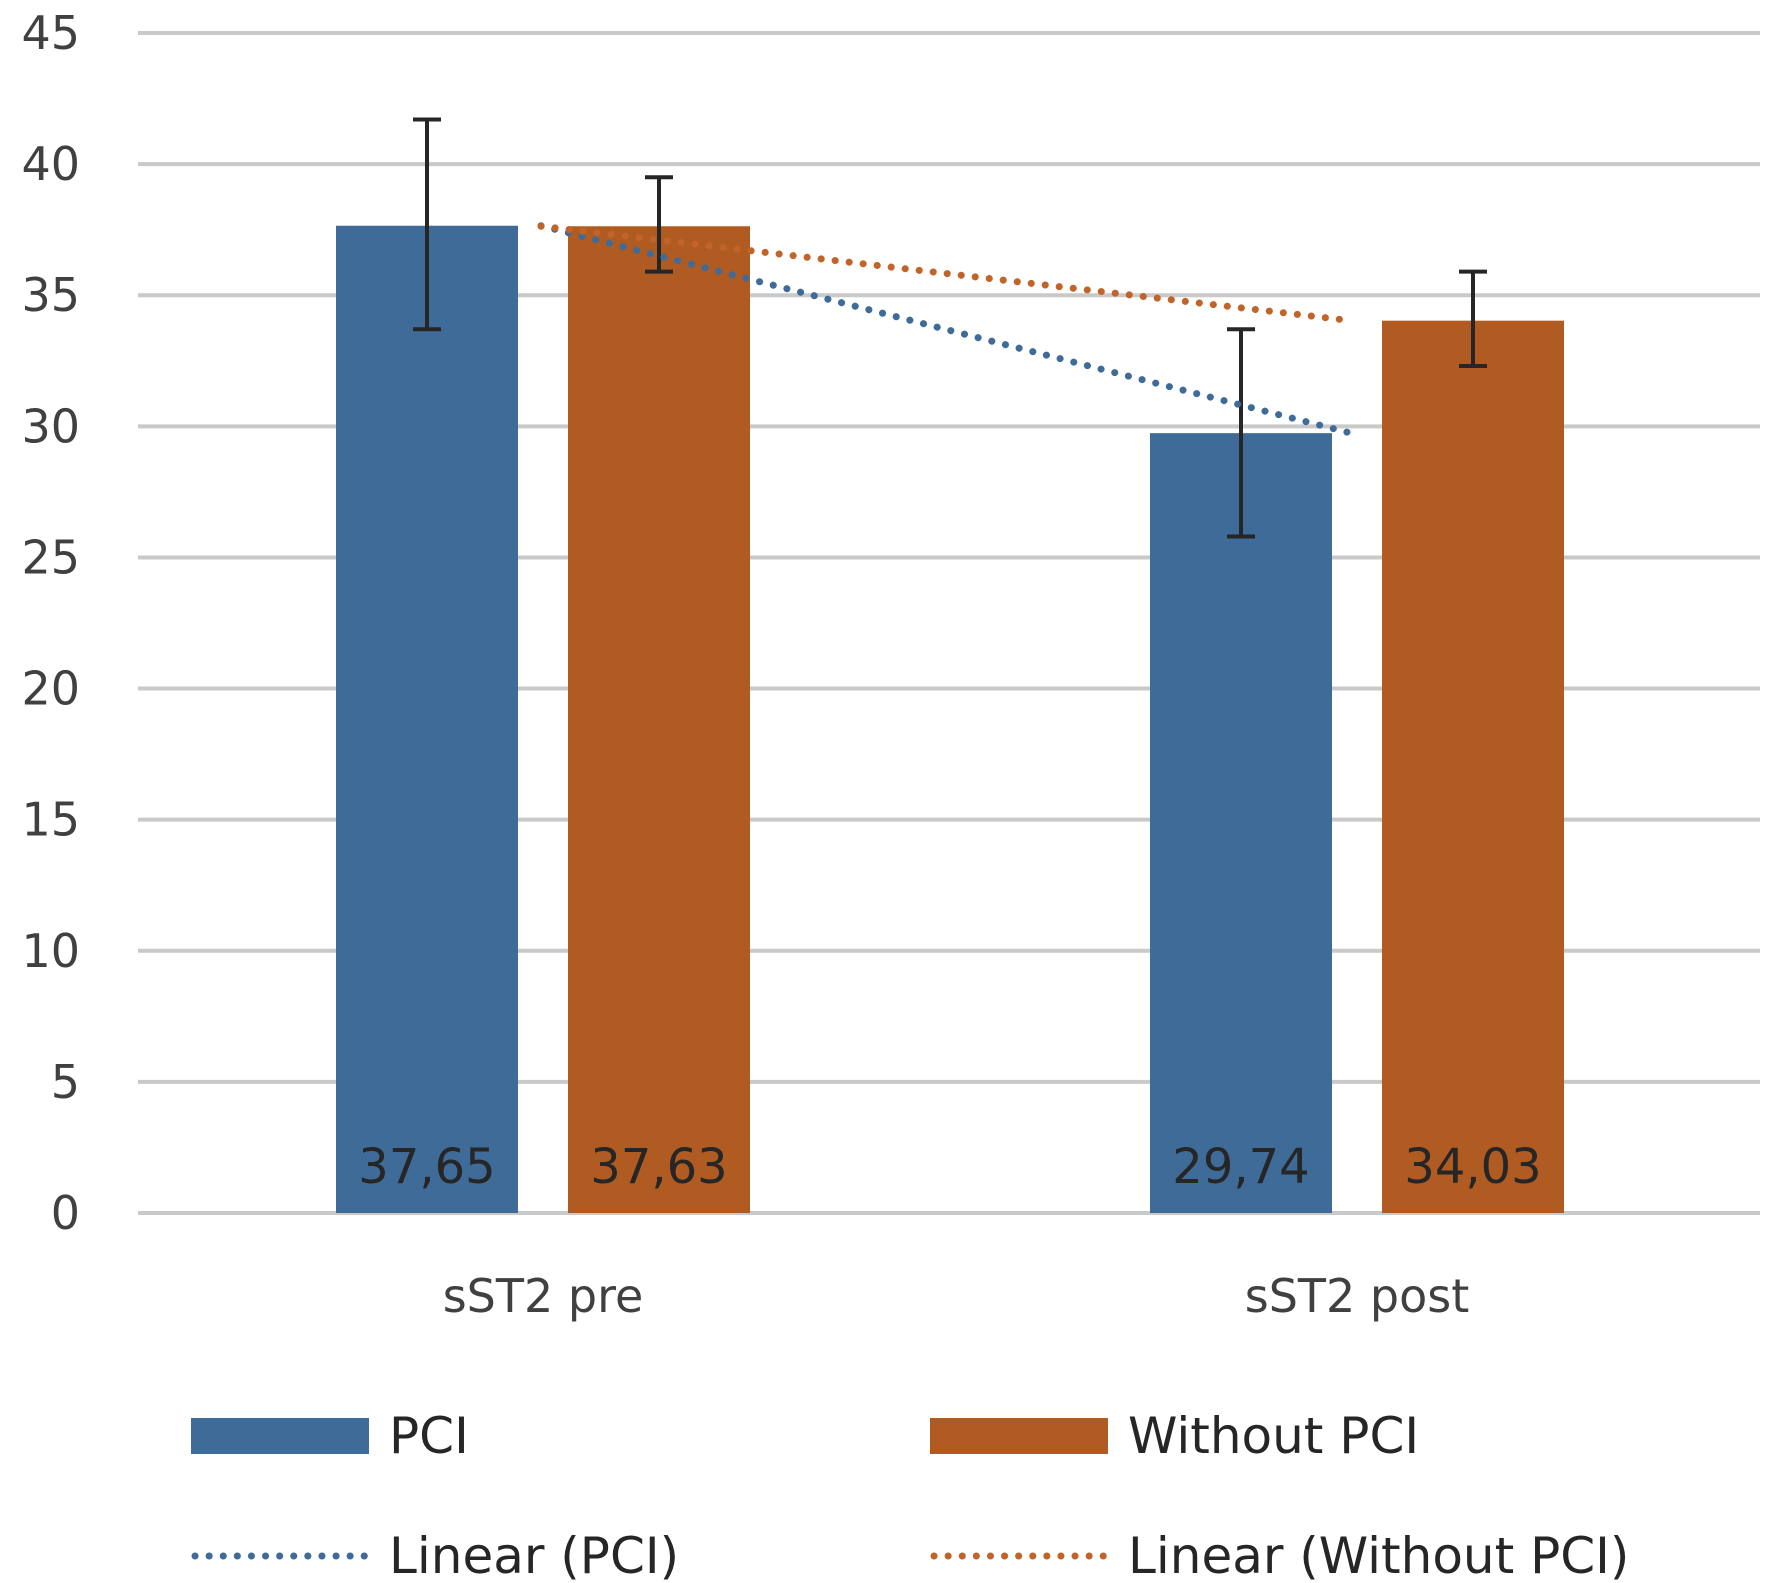 Image resolution: width=1772 pixels, height=1583 pixels. Describe the element at coordinates (50, 295) in the screenshot. I see `y-tick-label-35: 35` at that location.